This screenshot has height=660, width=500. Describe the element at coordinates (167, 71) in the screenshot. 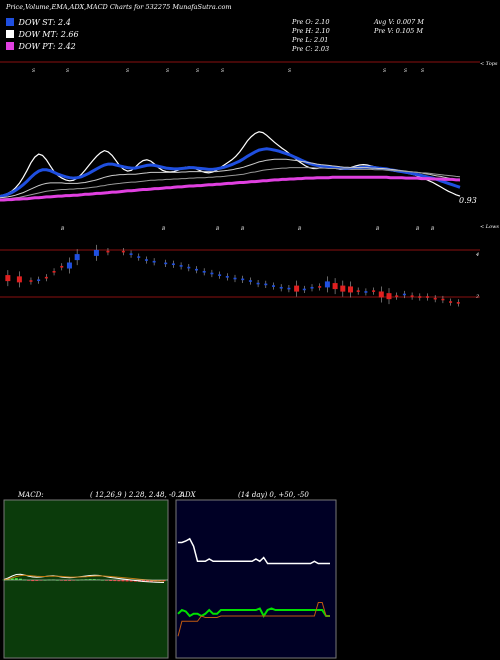

I see `sell-mark-3: S` at that location.